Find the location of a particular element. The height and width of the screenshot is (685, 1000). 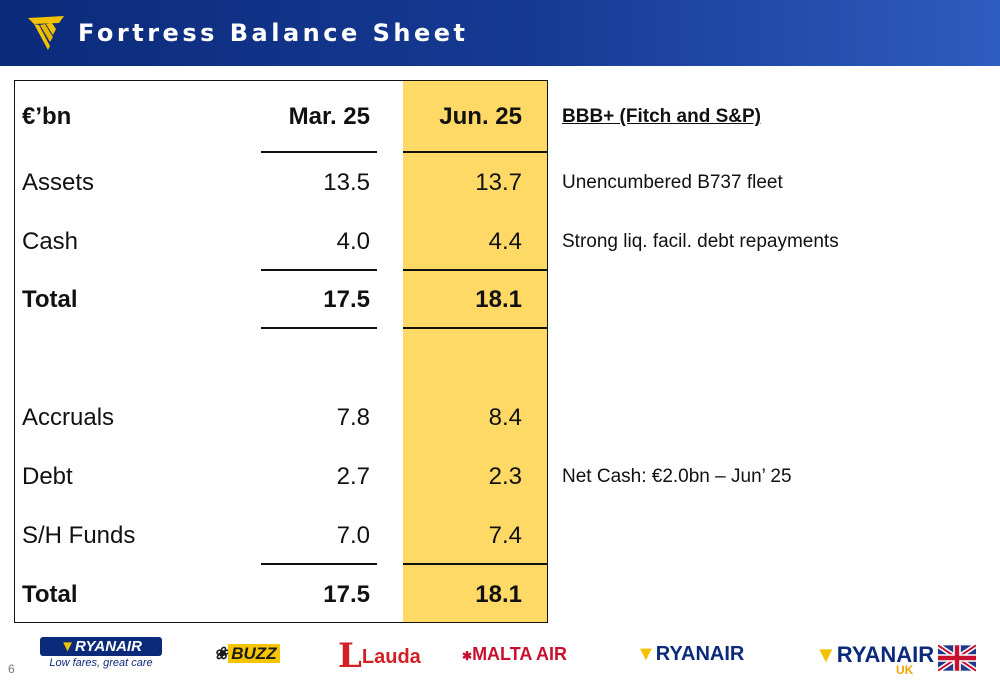

header-banner: Fortress Balance Sheet is located at coordinates (500, 33).